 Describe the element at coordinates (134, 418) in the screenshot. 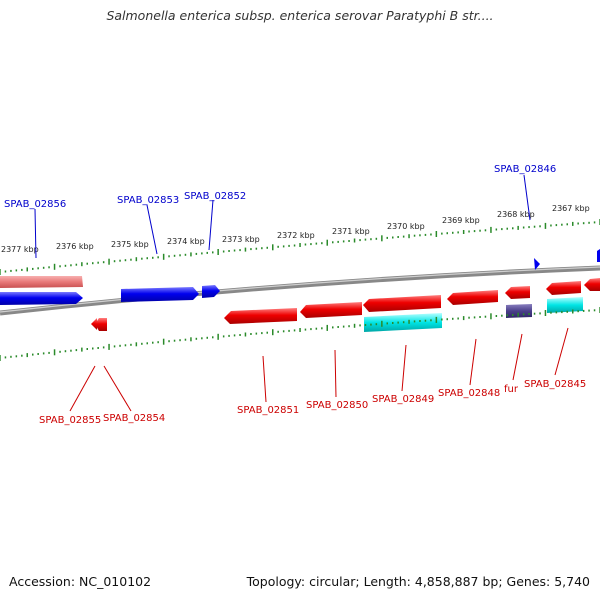

I see `gene-label-spab-02854: SPAB_02854` at that location.